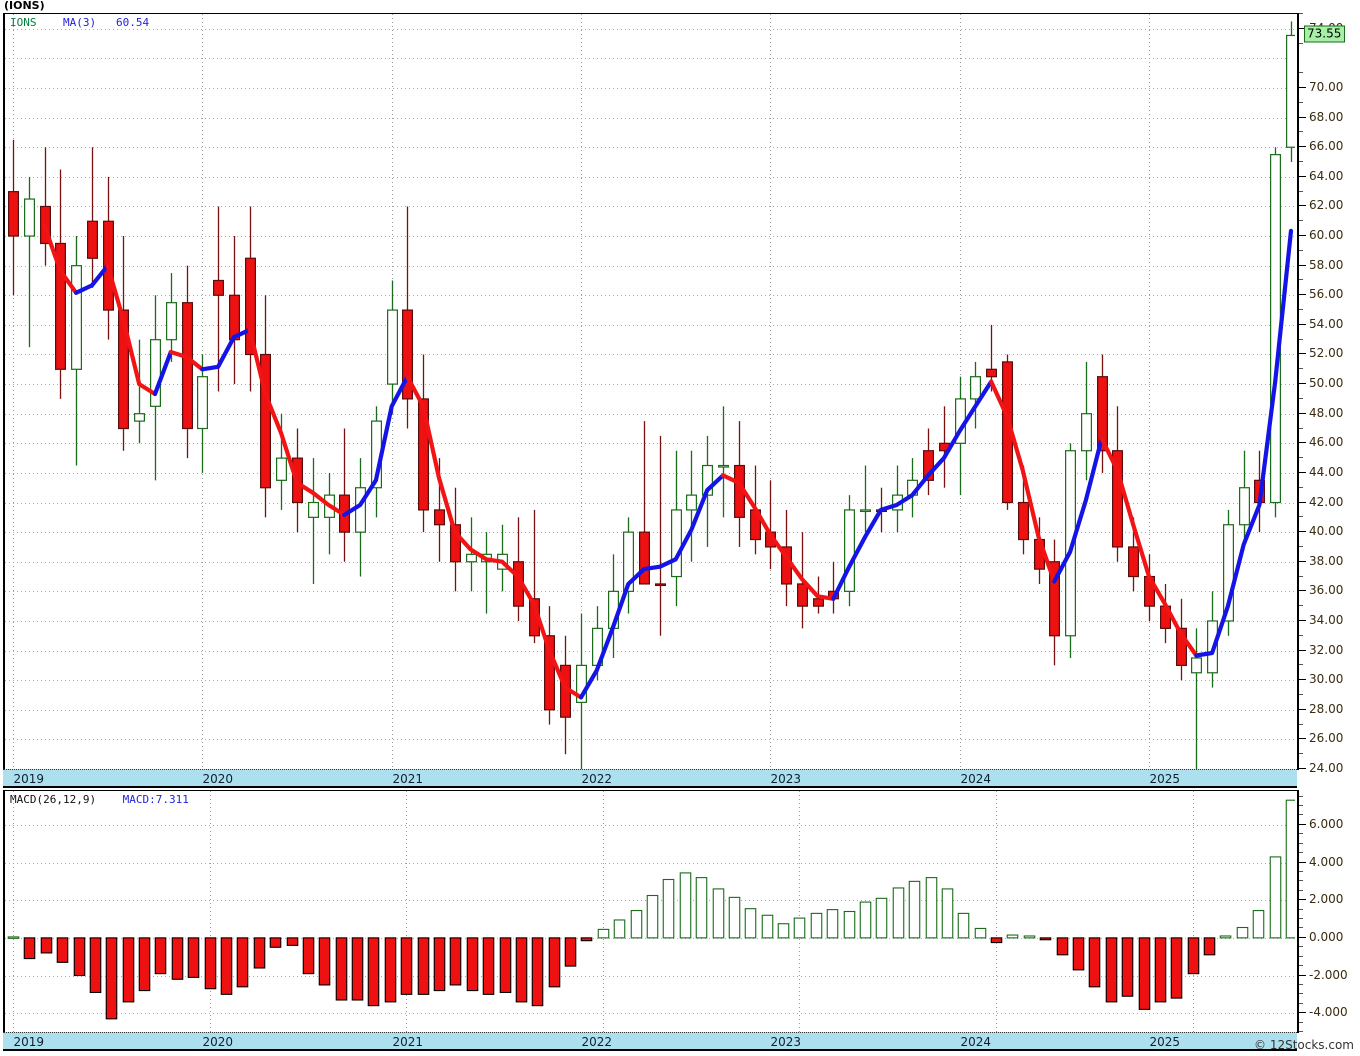 The height and width of the screenshot is (1056, 1360). I want to click on x-axis-year-band-top: 2019 2020 2021 2022 2023 2024 2025, so click(650, 778).